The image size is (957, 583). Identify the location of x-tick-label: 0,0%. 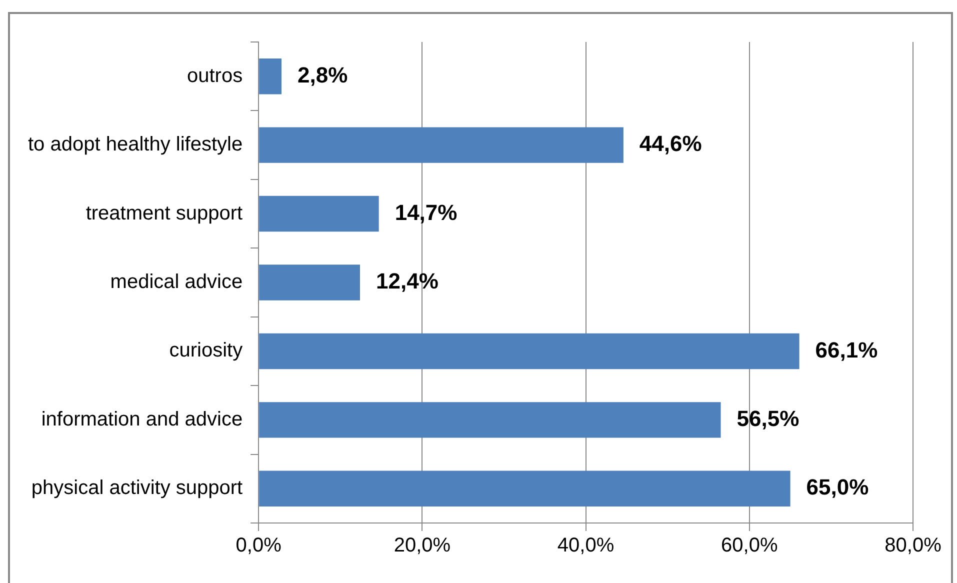
(259, 545).